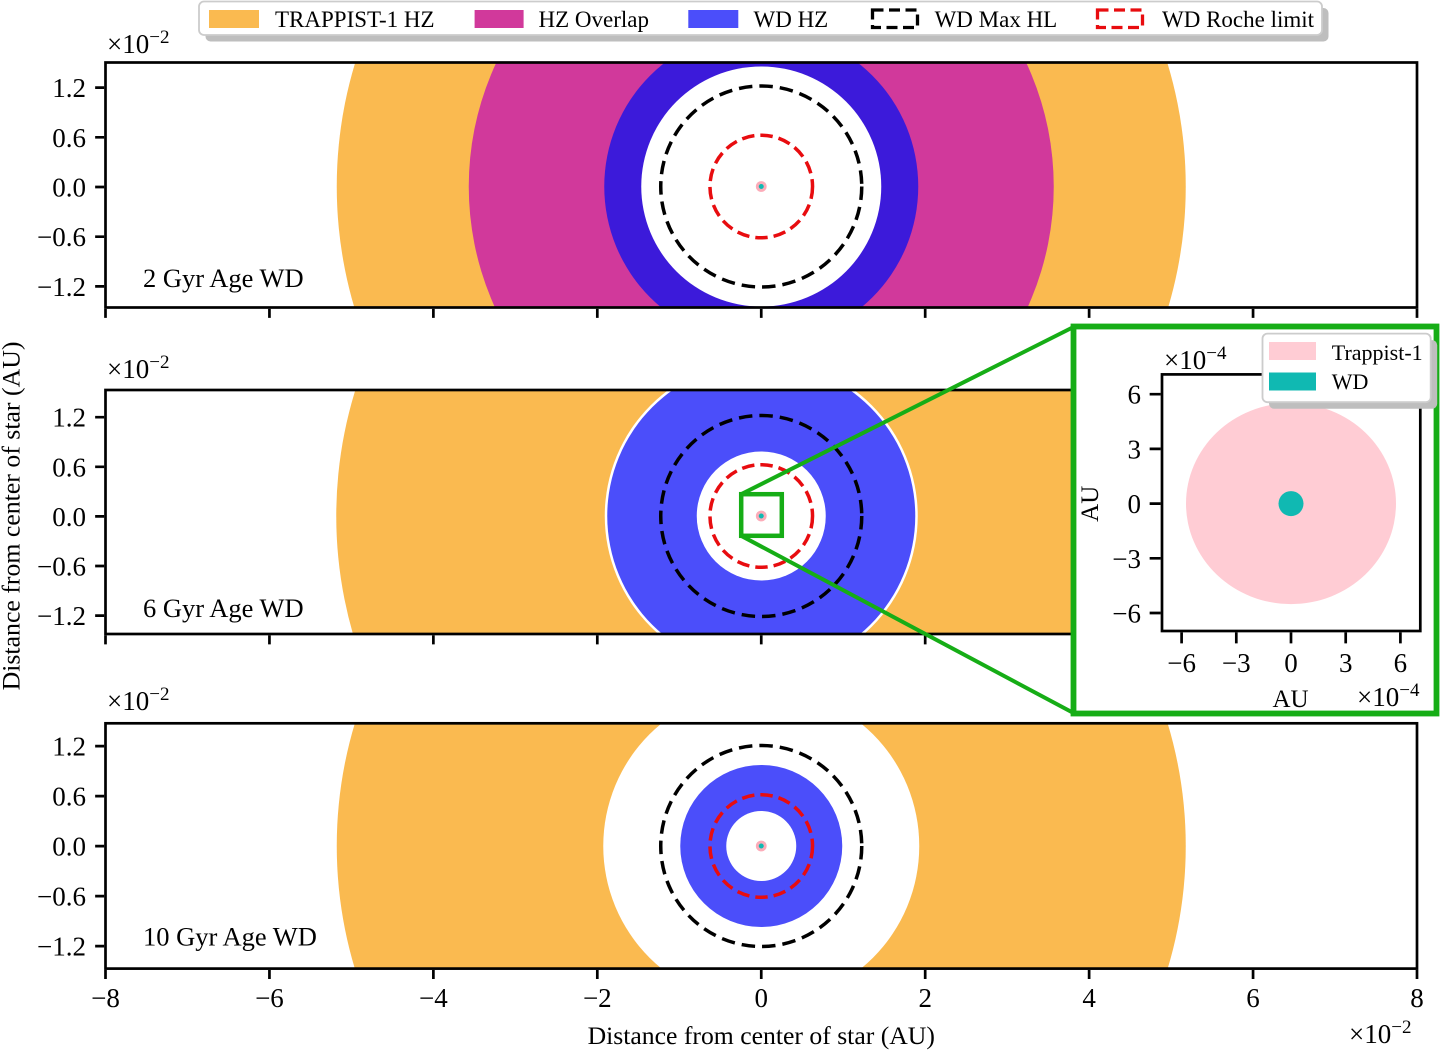  Describe the element at coordinates (433, 998) in the screenshot. I see `svg-text: −4` at that location.